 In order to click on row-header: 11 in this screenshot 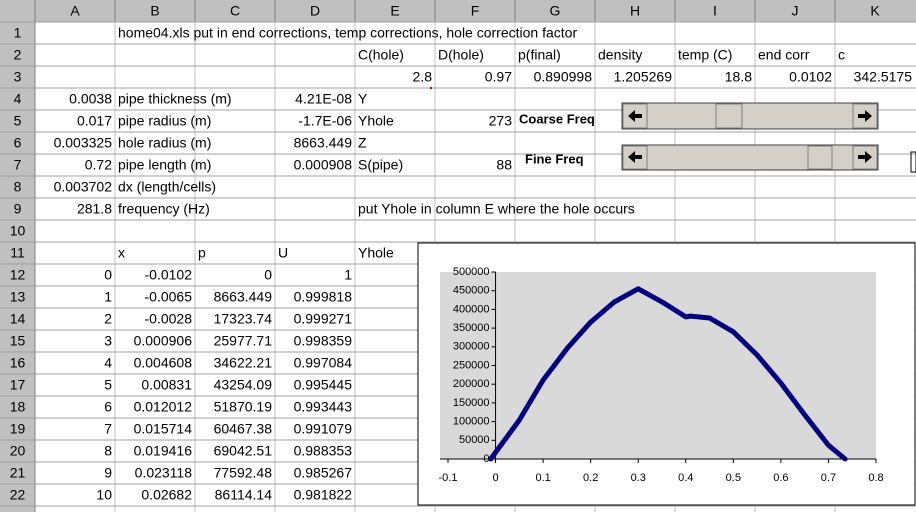, I will do `click(17, 253)`.